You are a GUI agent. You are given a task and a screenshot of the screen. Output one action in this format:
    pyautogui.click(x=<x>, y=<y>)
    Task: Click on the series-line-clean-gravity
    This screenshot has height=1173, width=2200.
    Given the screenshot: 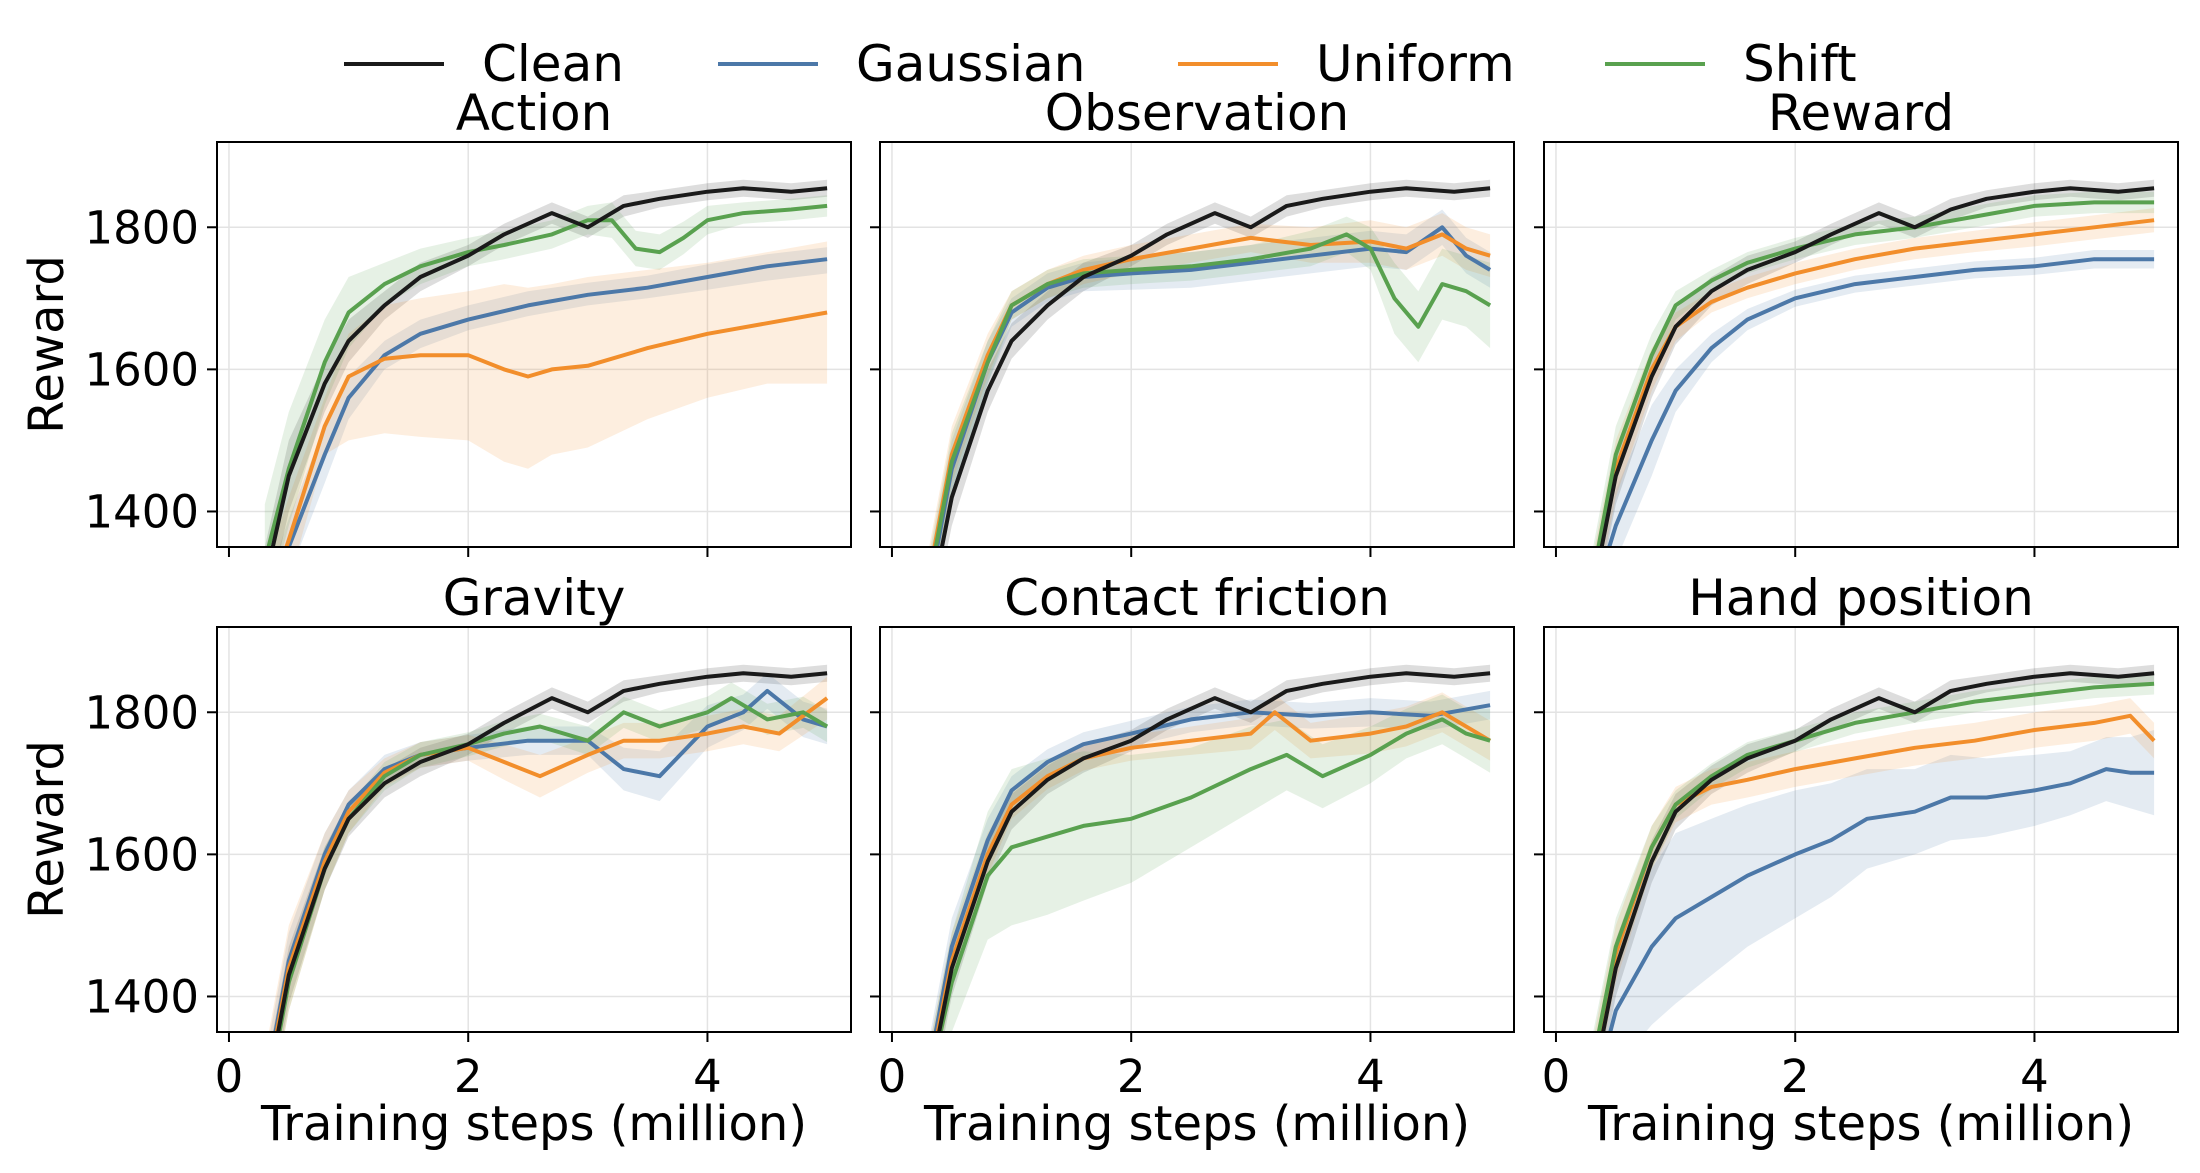 What is the action you would take?
    pyautogui.click(x=552, y=851)
    